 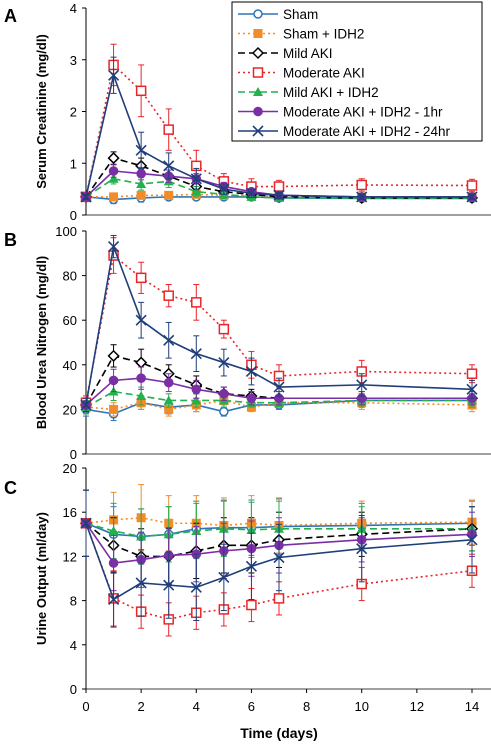 What do you see at coordinates (73, 112) in the screenshot?
I see `y-tick-label: 2` at bounding box center [73, 112].